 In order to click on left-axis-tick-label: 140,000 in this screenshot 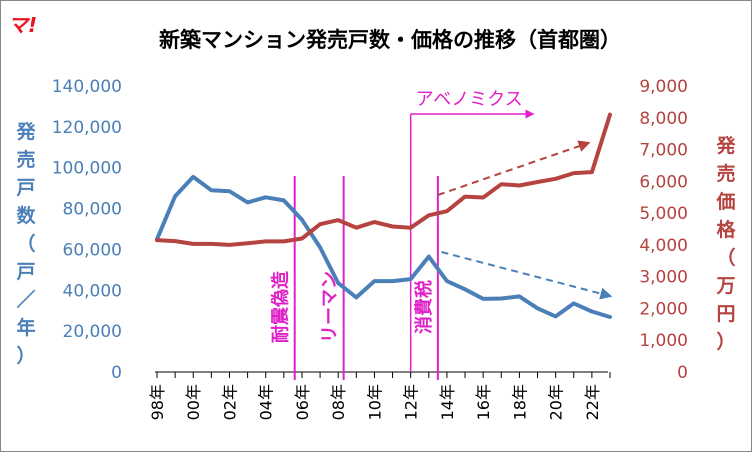, I will do `click(87, 87)`.